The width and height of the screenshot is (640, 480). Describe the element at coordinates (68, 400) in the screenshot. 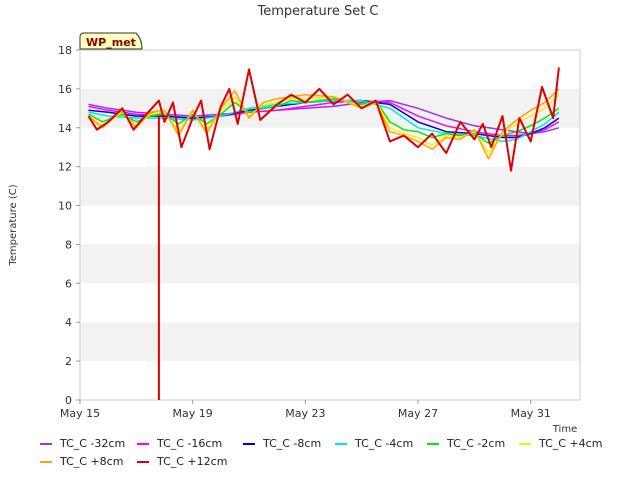

I see `y-tick-label: 0` at that location.